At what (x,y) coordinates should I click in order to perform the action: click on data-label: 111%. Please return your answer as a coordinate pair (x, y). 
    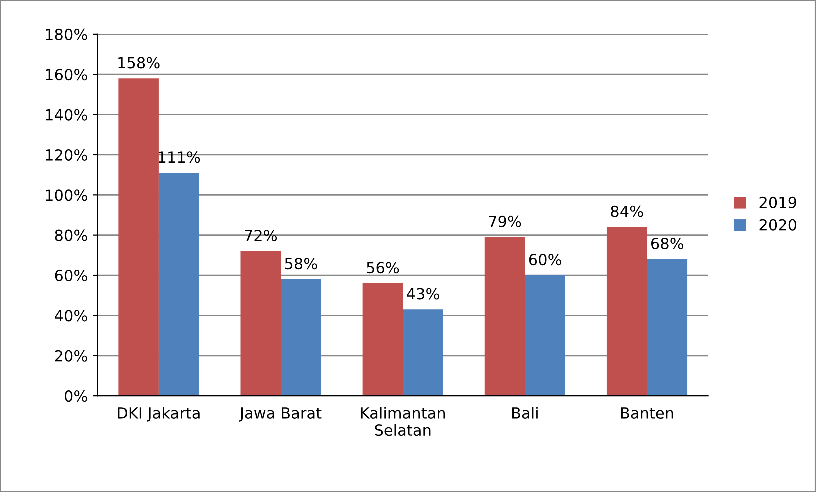
    Looking at the image, I should click on (179, 158).